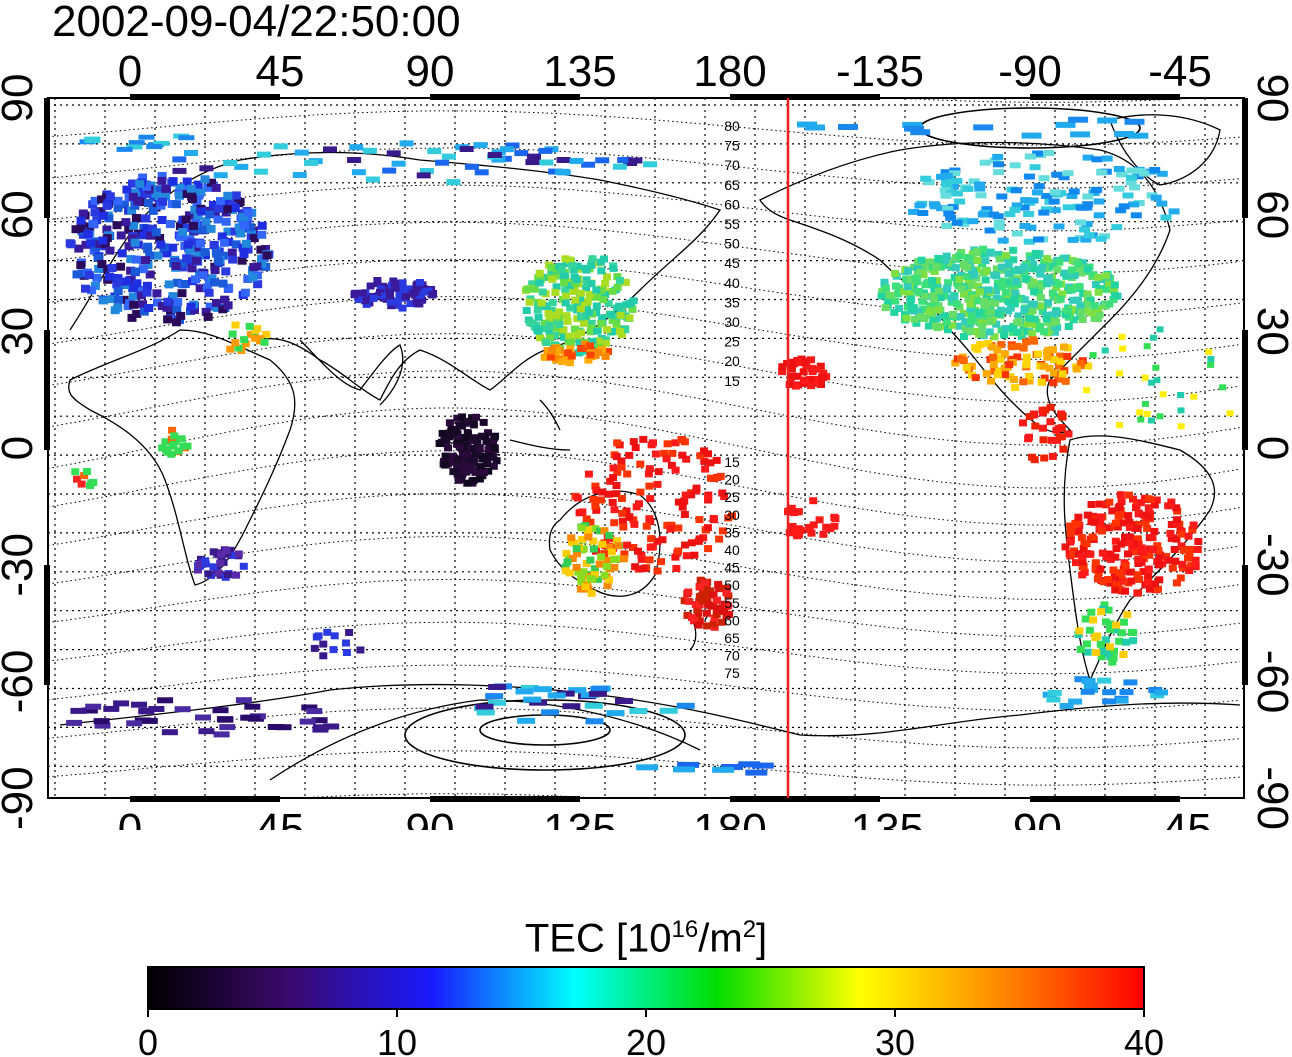 The image size is (1292, 1057). What do you see at coordinates (21, 682) in the screenshot?
I see `lat-tick-label: -60` at bounding box center [21, 682].